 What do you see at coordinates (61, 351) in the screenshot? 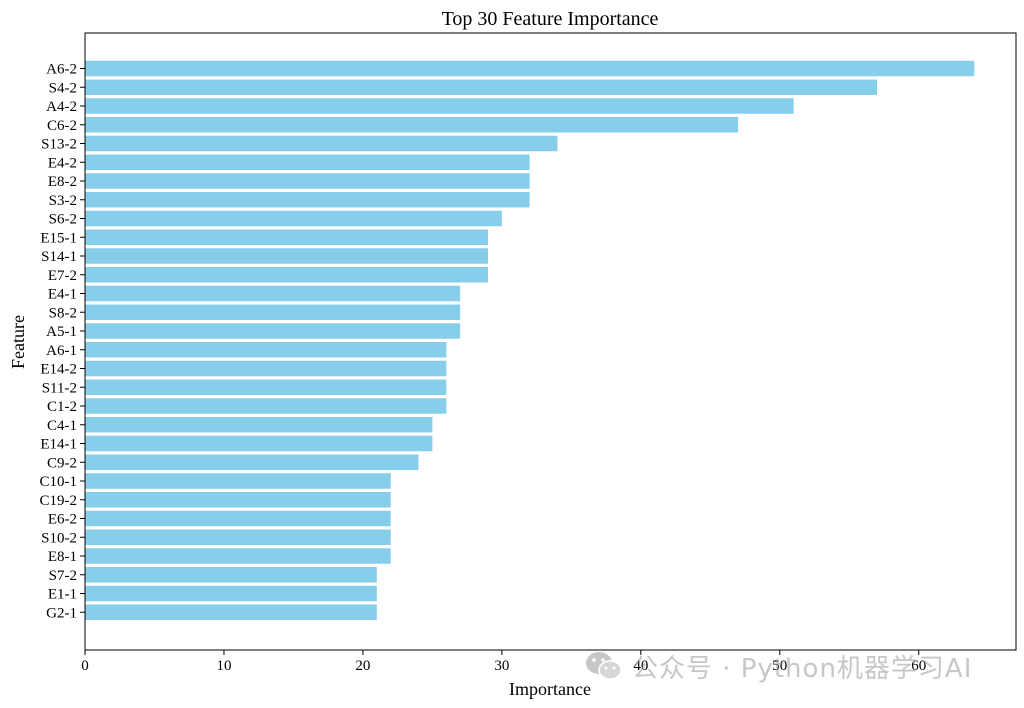
I see `y-tick-label: A6-1` at bounding box center [61, 351].